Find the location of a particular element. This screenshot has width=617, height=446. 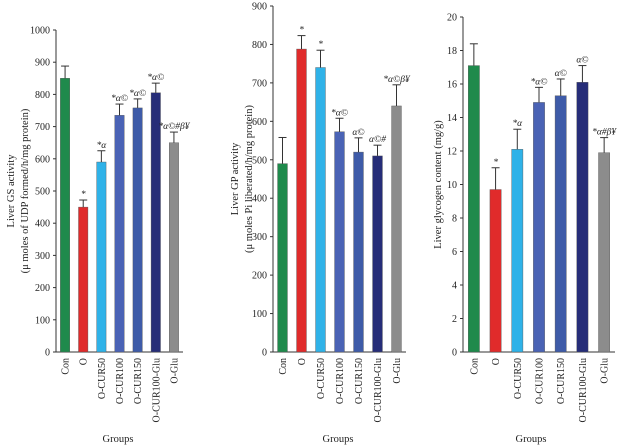

y-tick-label: 12 is located at coordinates (452, 152).